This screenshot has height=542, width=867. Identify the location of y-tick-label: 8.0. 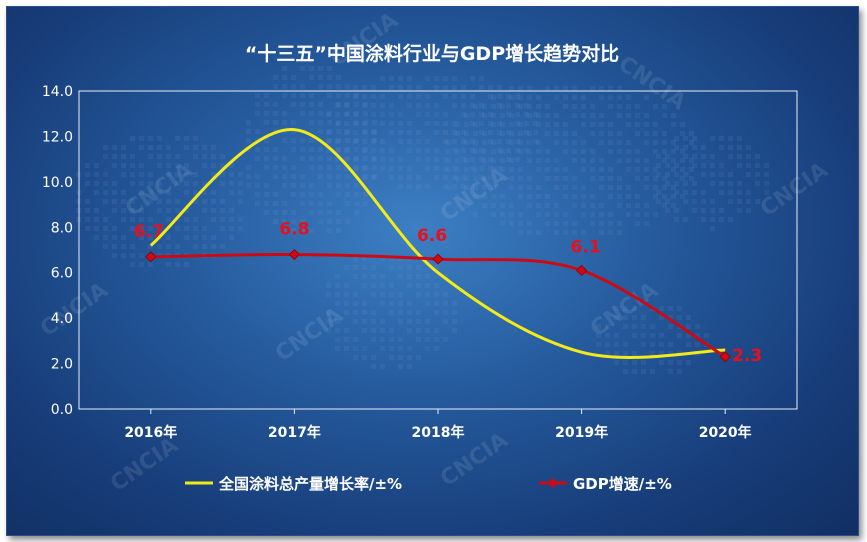
(62, 228).